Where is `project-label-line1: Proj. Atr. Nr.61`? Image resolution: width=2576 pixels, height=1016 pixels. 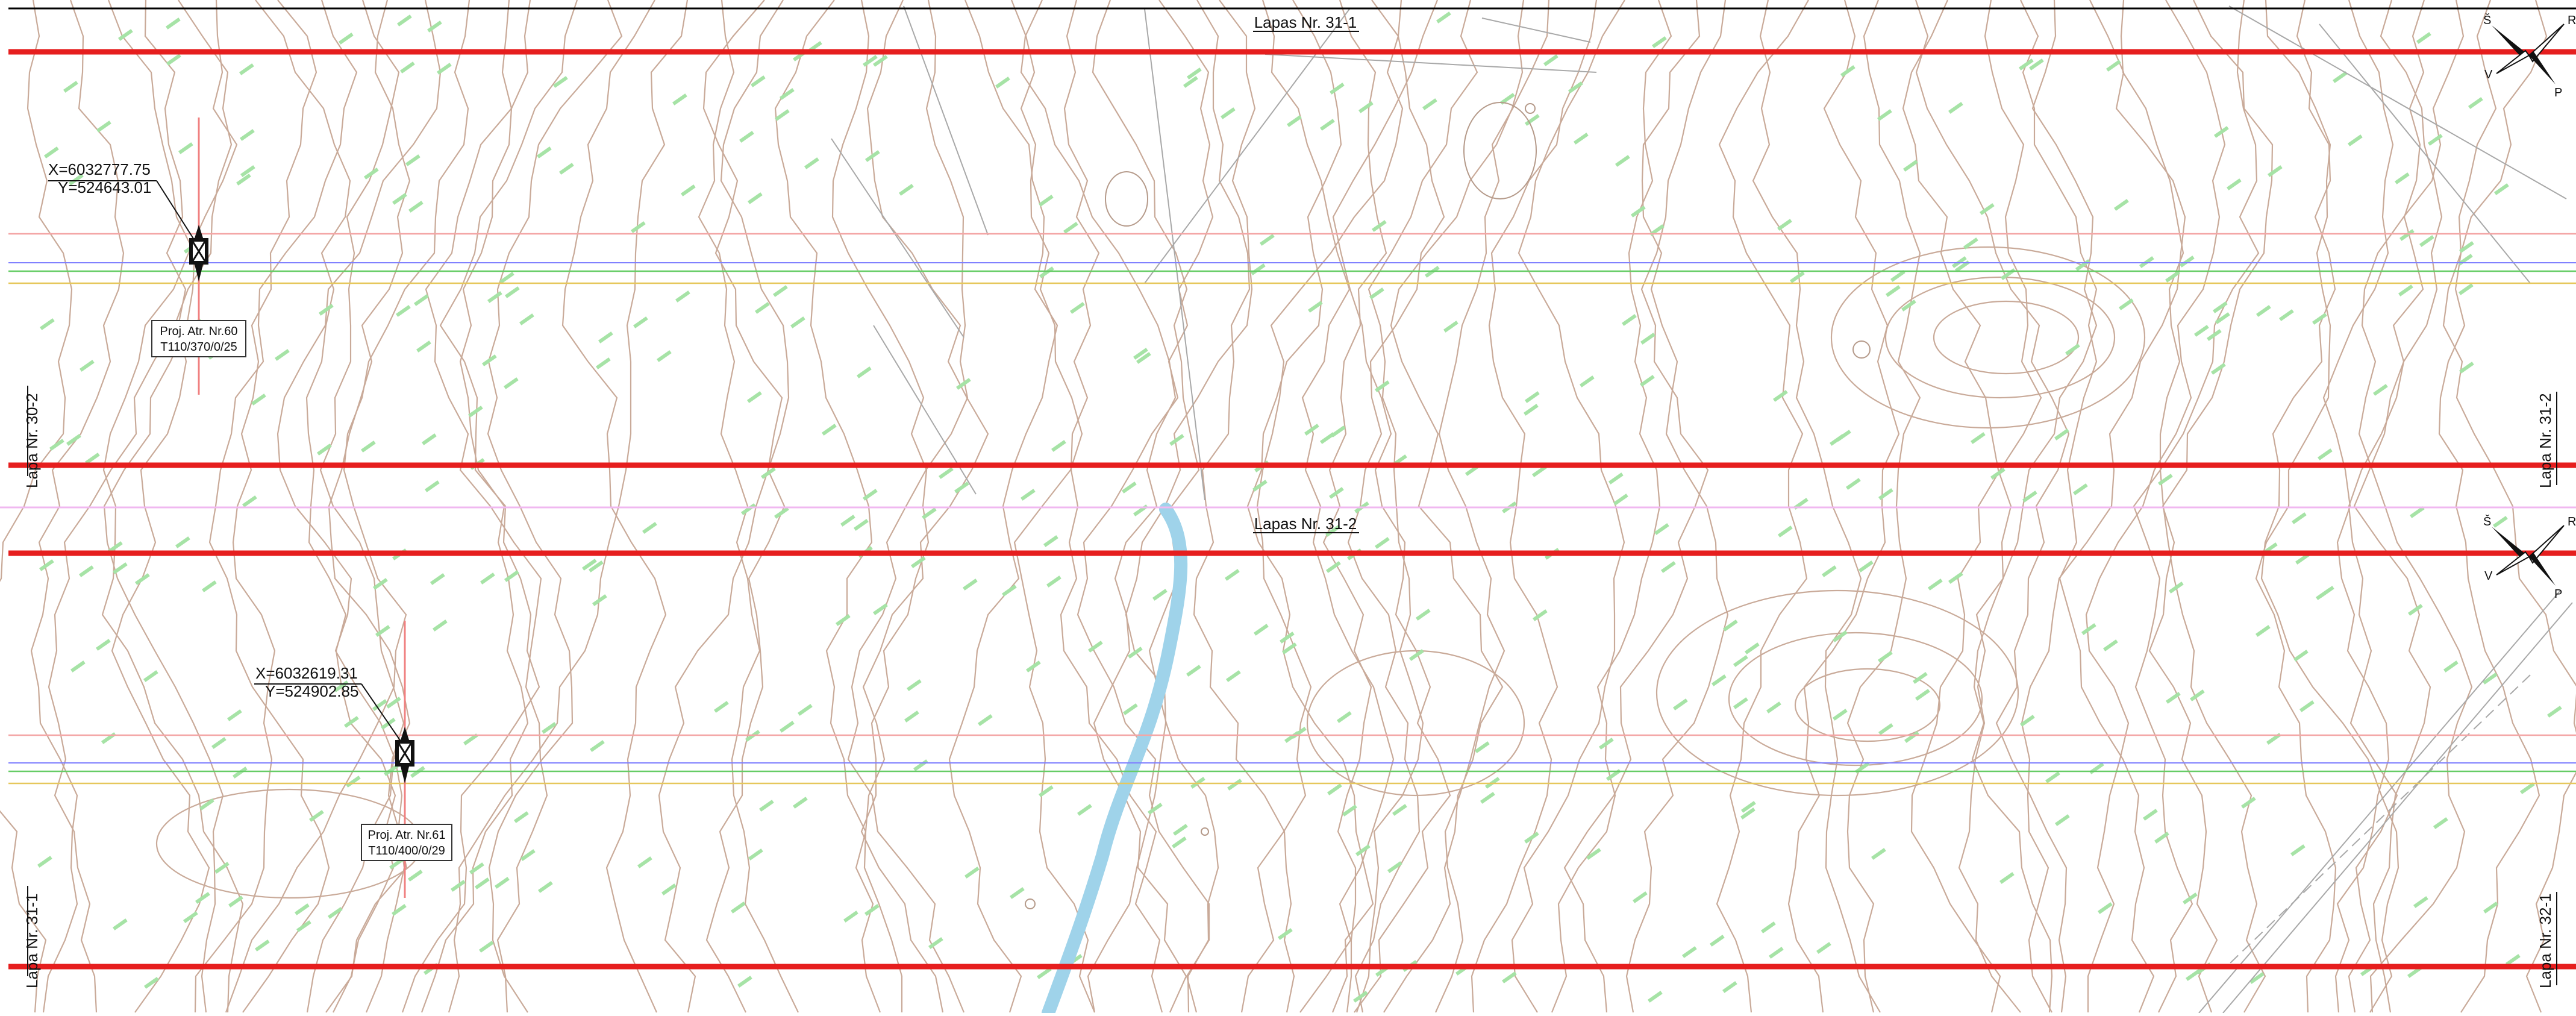 project-label-line1: Proj. Atr. Nr.61 is located at coordinates (407, 835).